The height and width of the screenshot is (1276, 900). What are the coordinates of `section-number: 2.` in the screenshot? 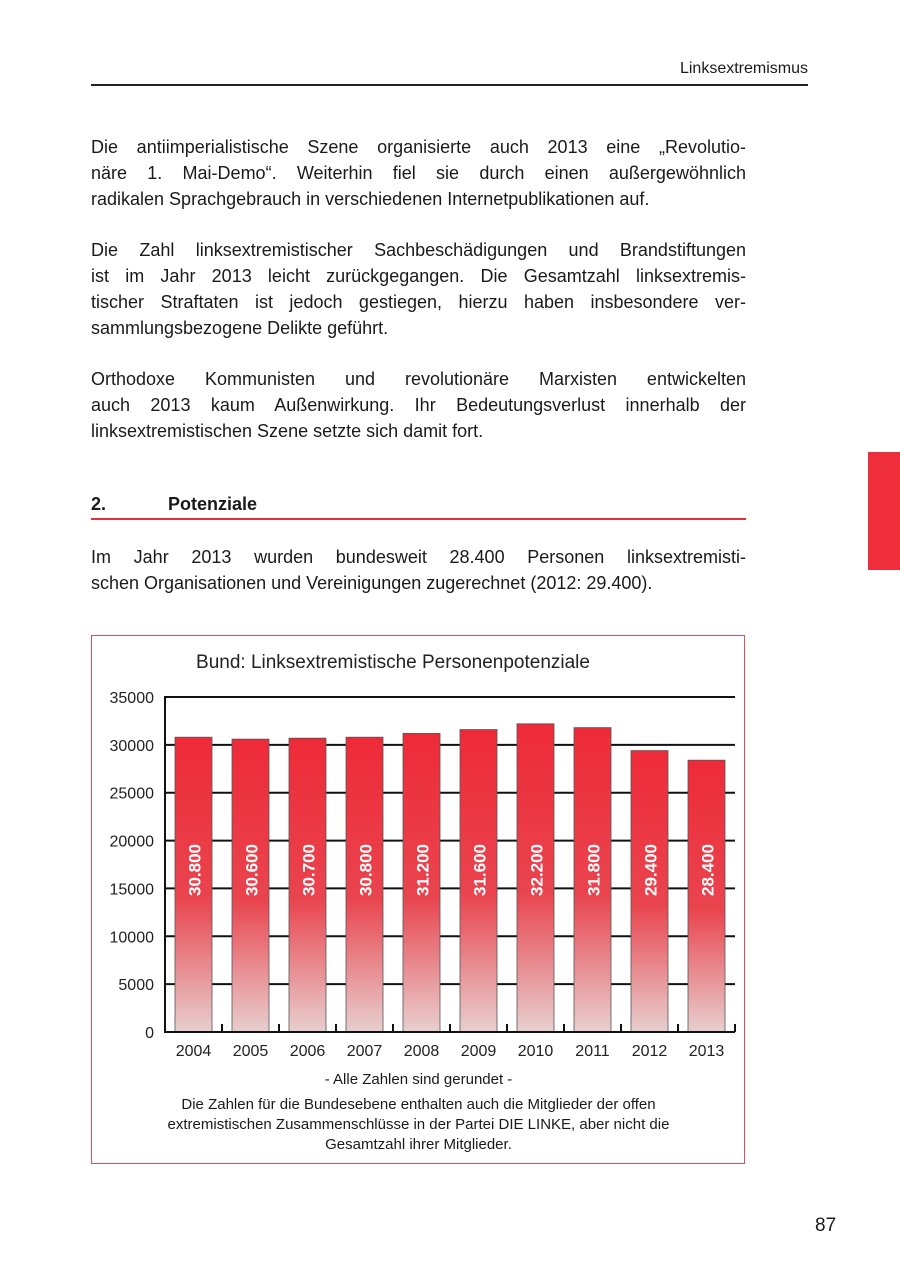 It's located at (99, 504).